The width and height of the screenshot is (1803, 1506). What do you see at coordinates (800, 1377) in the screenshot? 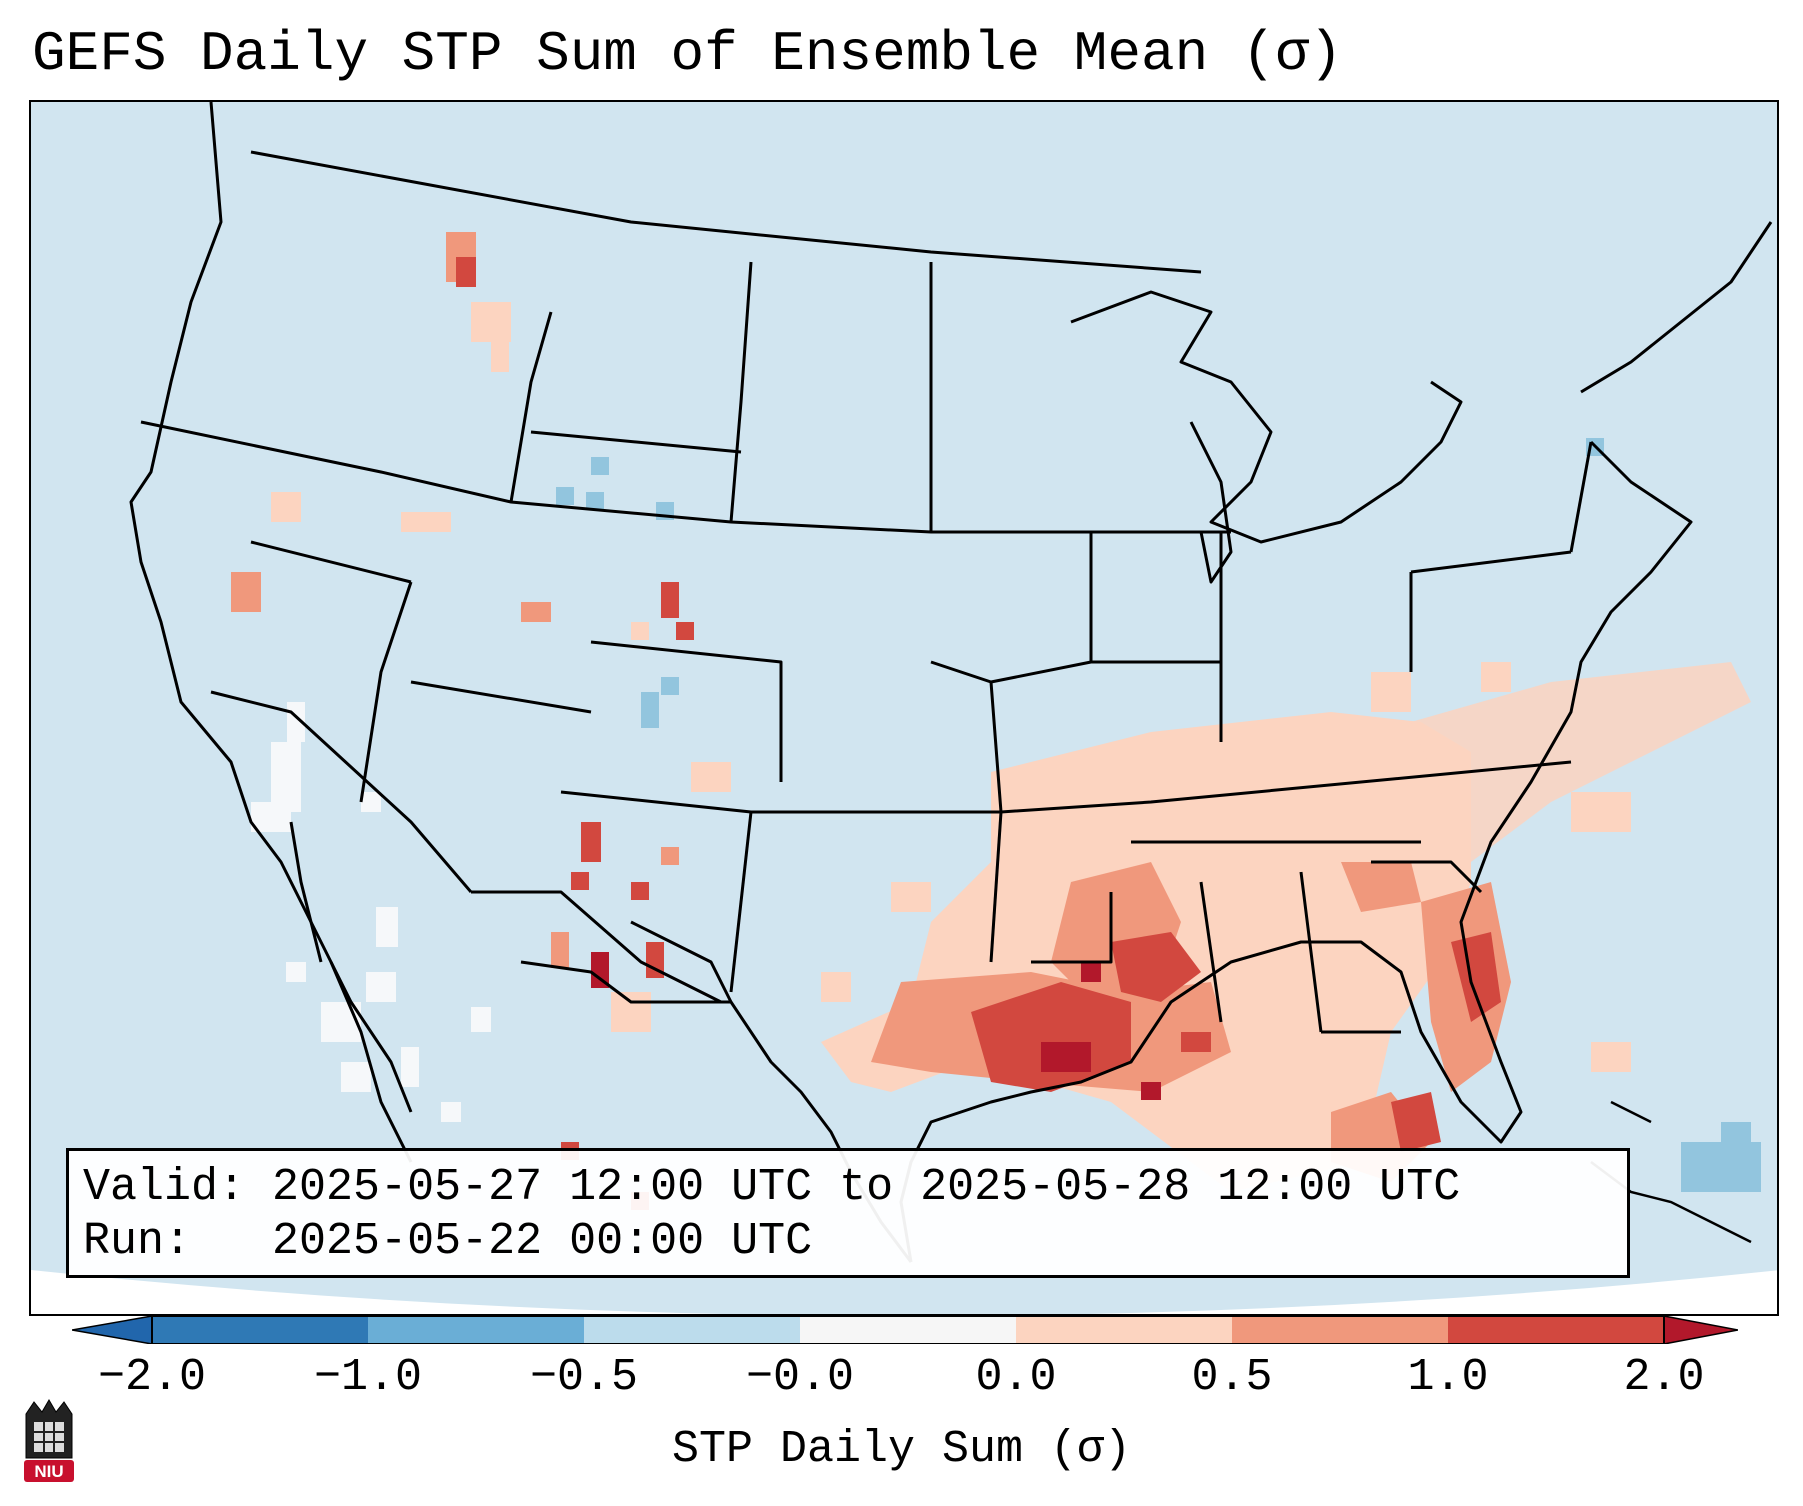
I see `colorbar-tick-label: −0.0` at bounding box center [800, 1377].